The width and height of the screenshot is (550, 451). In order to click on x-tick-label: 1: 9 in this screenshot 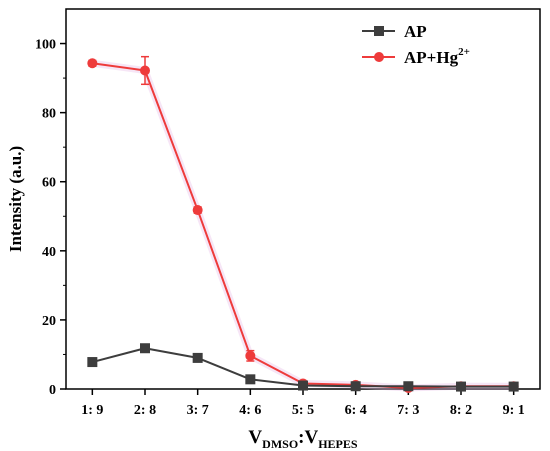, I will do `click(92, 410)`.